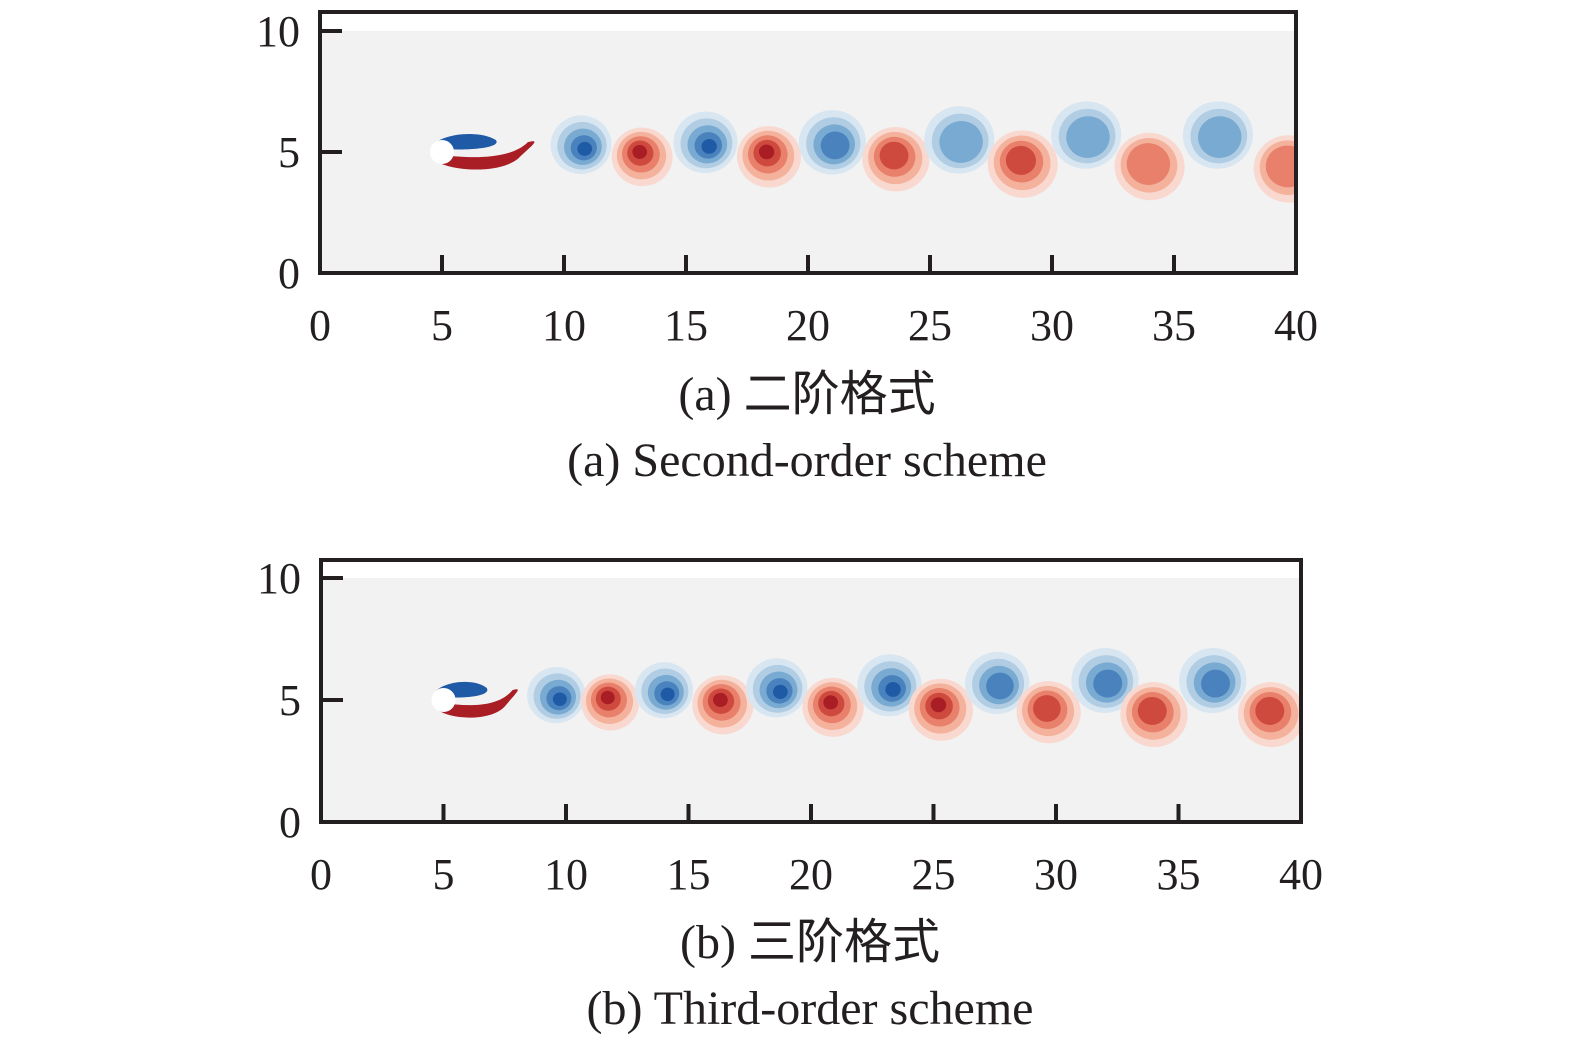 The width and height of the screenshot is (1575, 1047). I want to click on caption-a-english: (a) Second-order scheme, so click(807, 460).